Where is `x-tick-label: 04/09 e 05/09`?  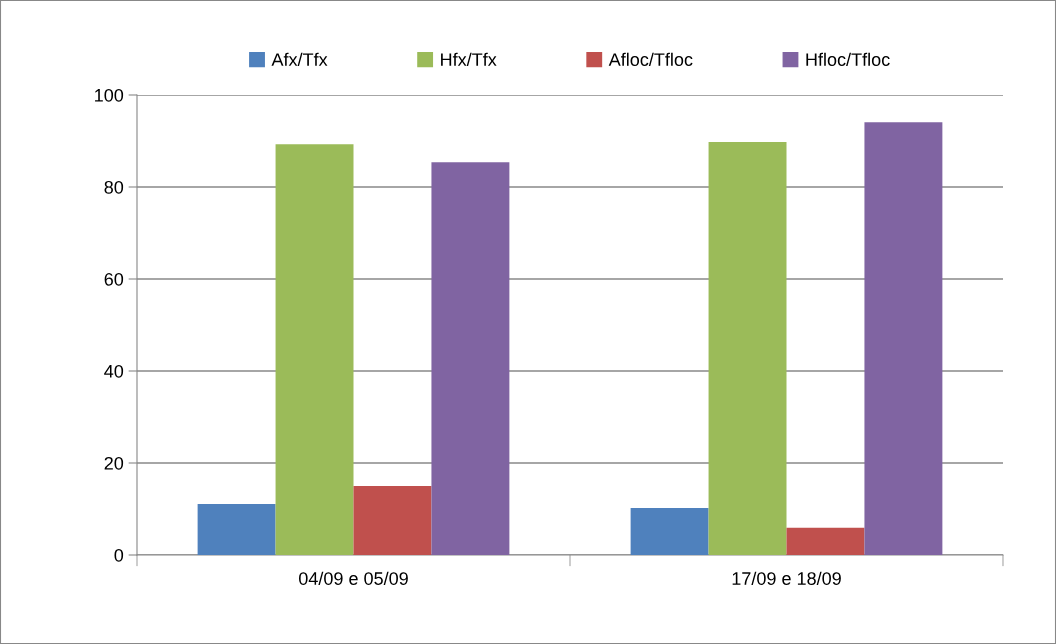
x-tick-label: 04/09 e 05/09 is located at coordinates (353, 578).